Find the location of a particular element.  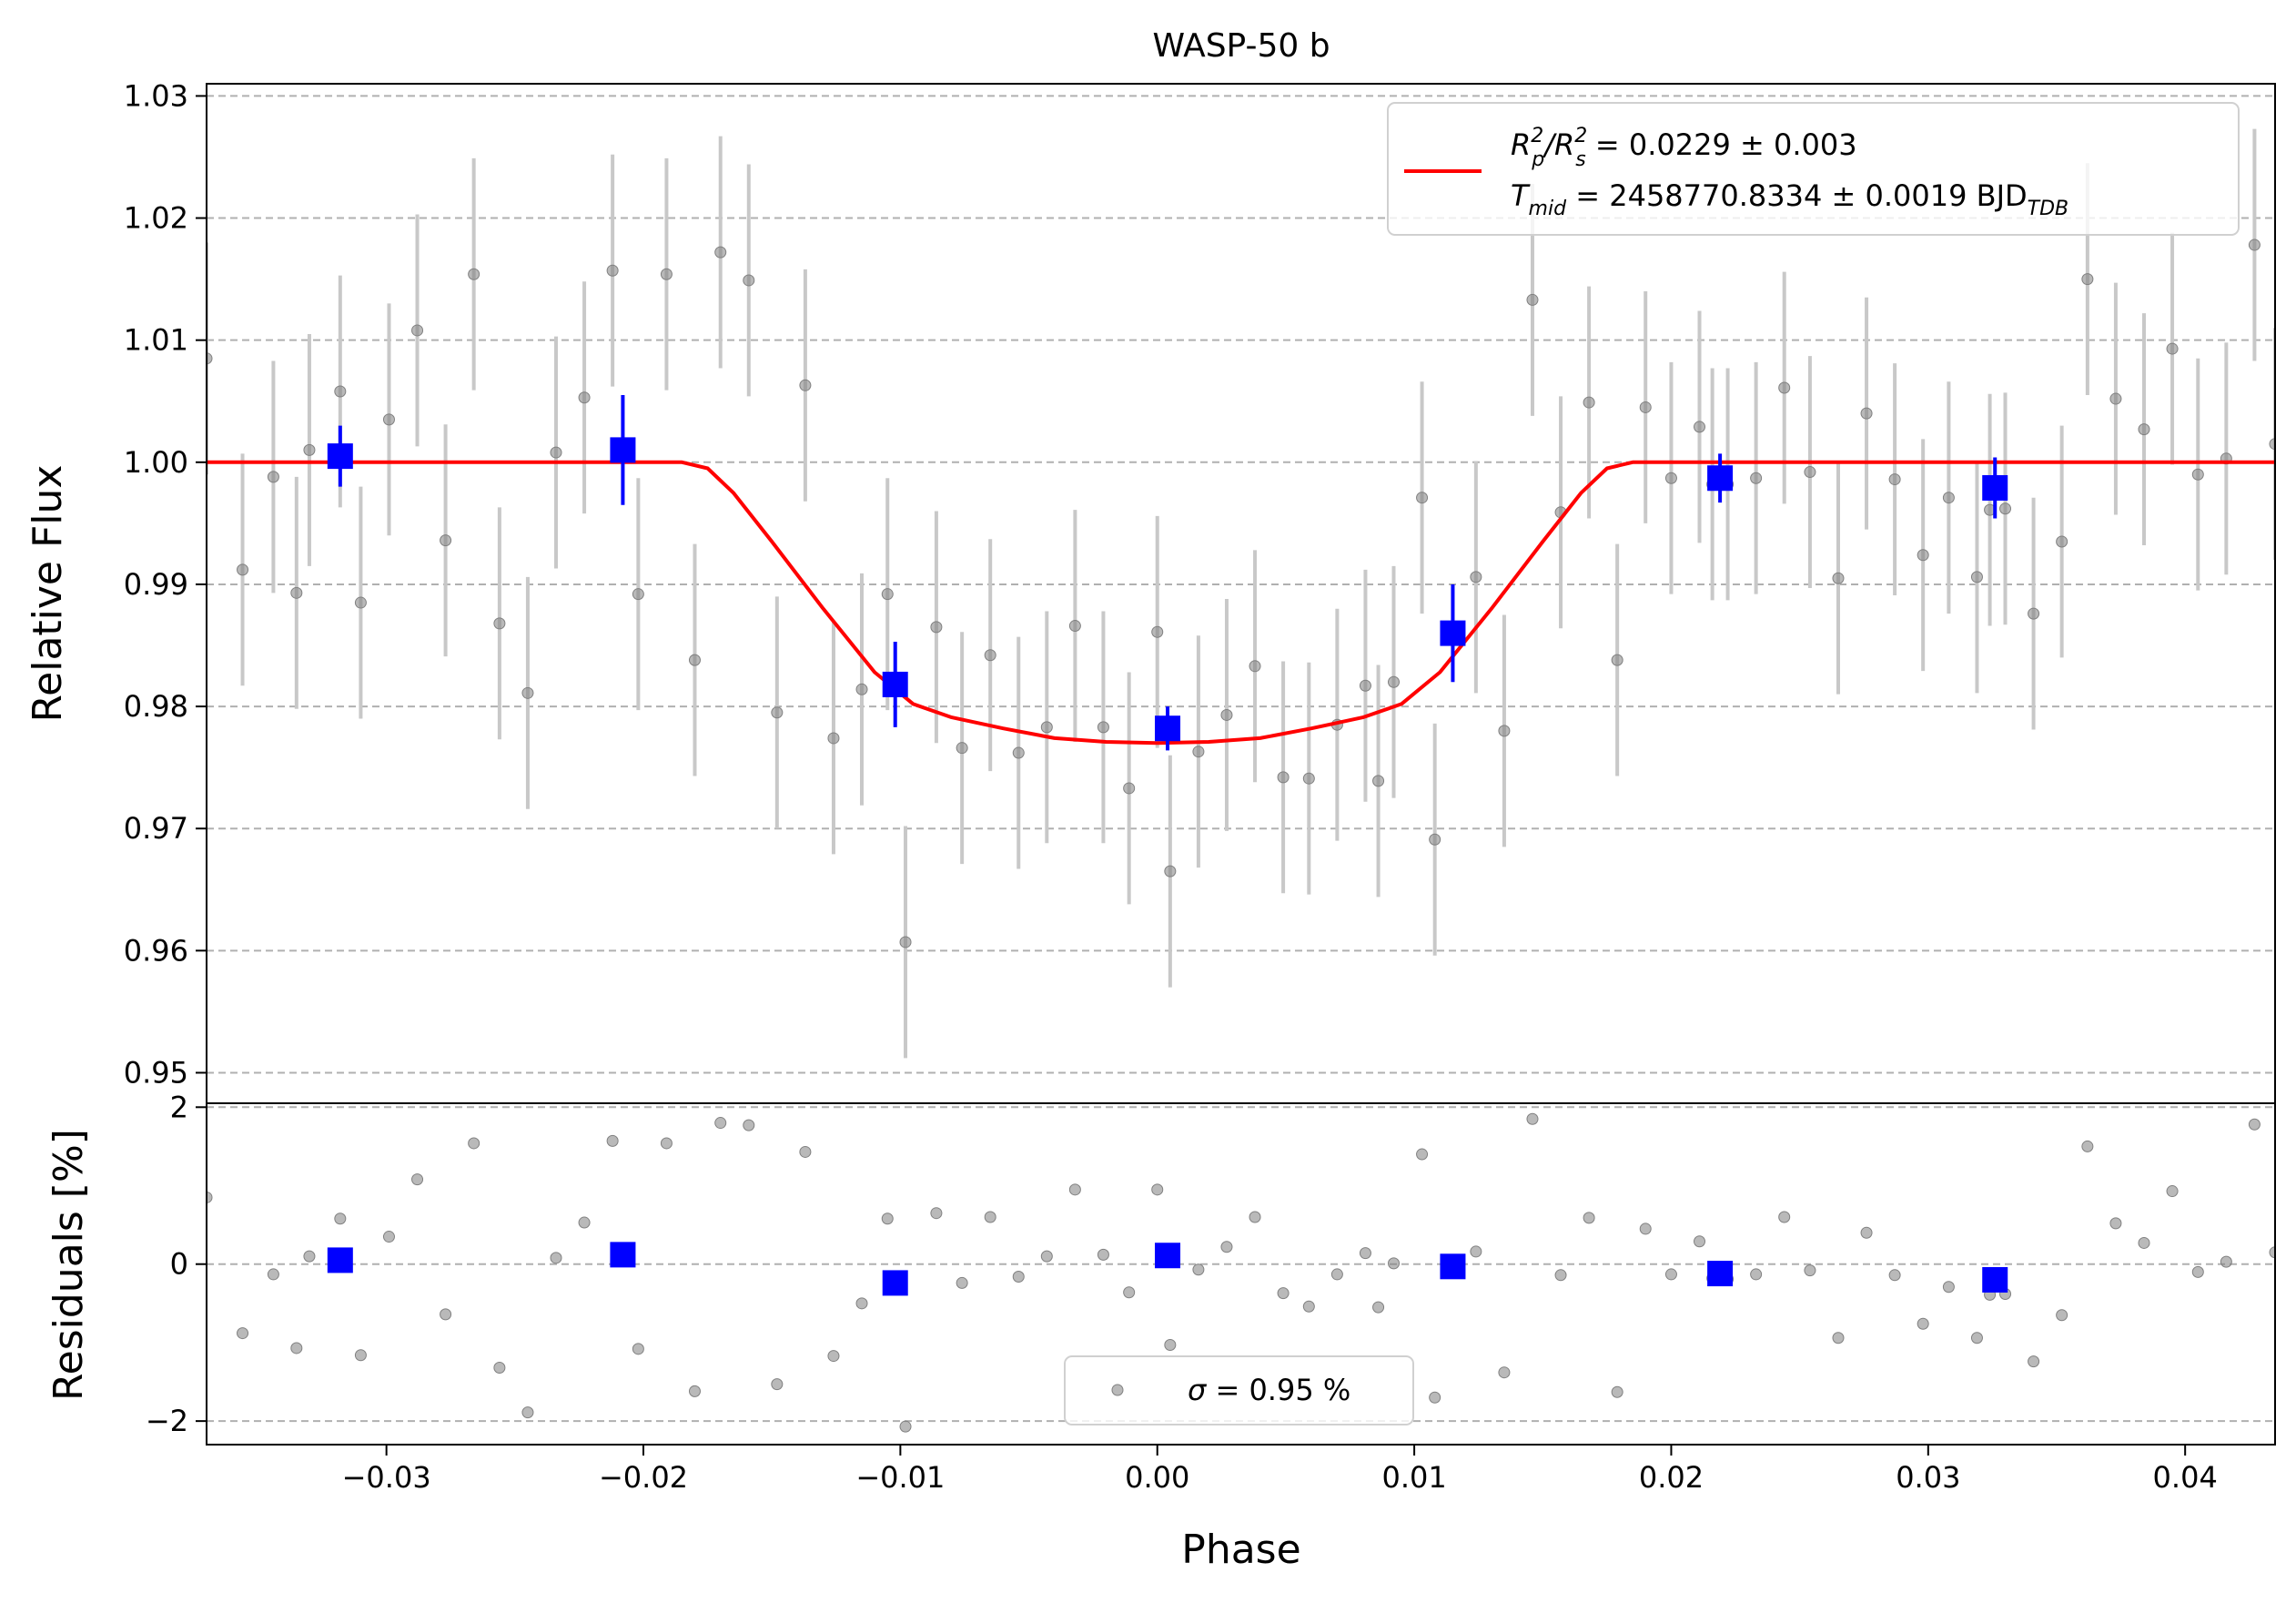

flux-y-tick-label: 1.01 is located at coordinates (156, 340).